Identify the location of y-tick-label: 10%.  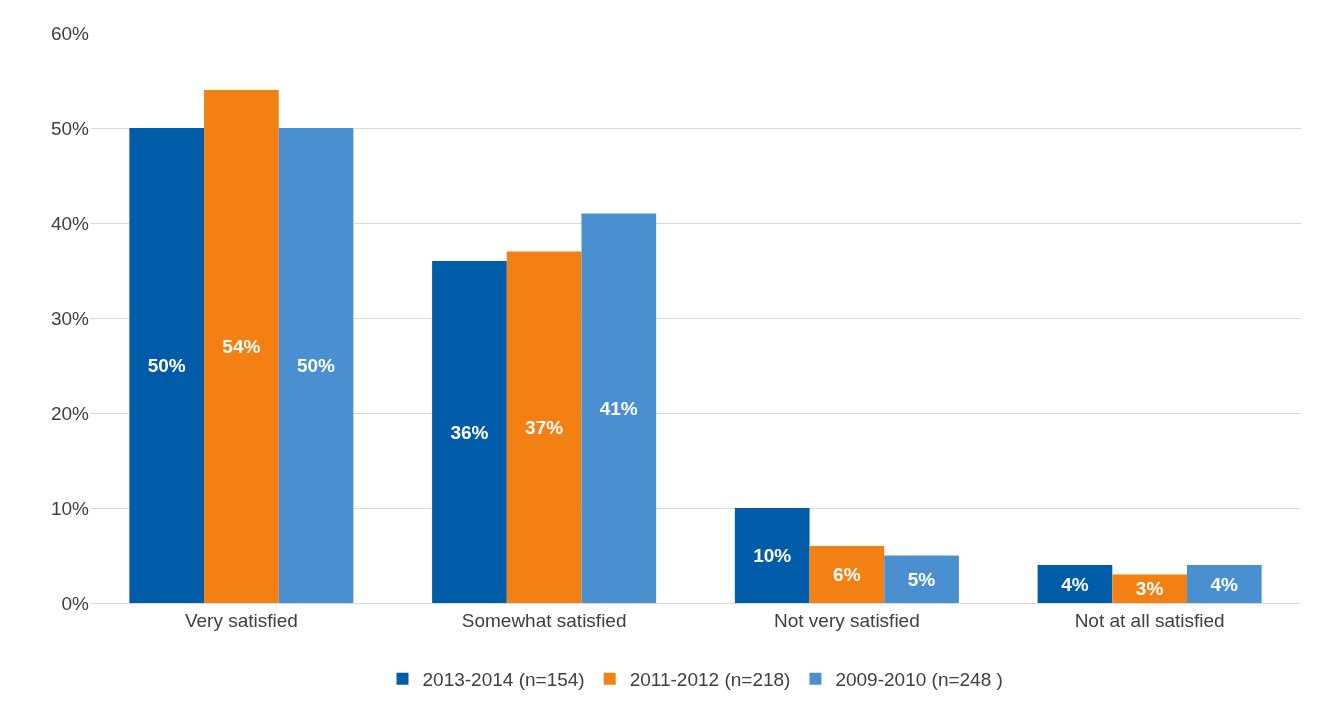
(70, 508).